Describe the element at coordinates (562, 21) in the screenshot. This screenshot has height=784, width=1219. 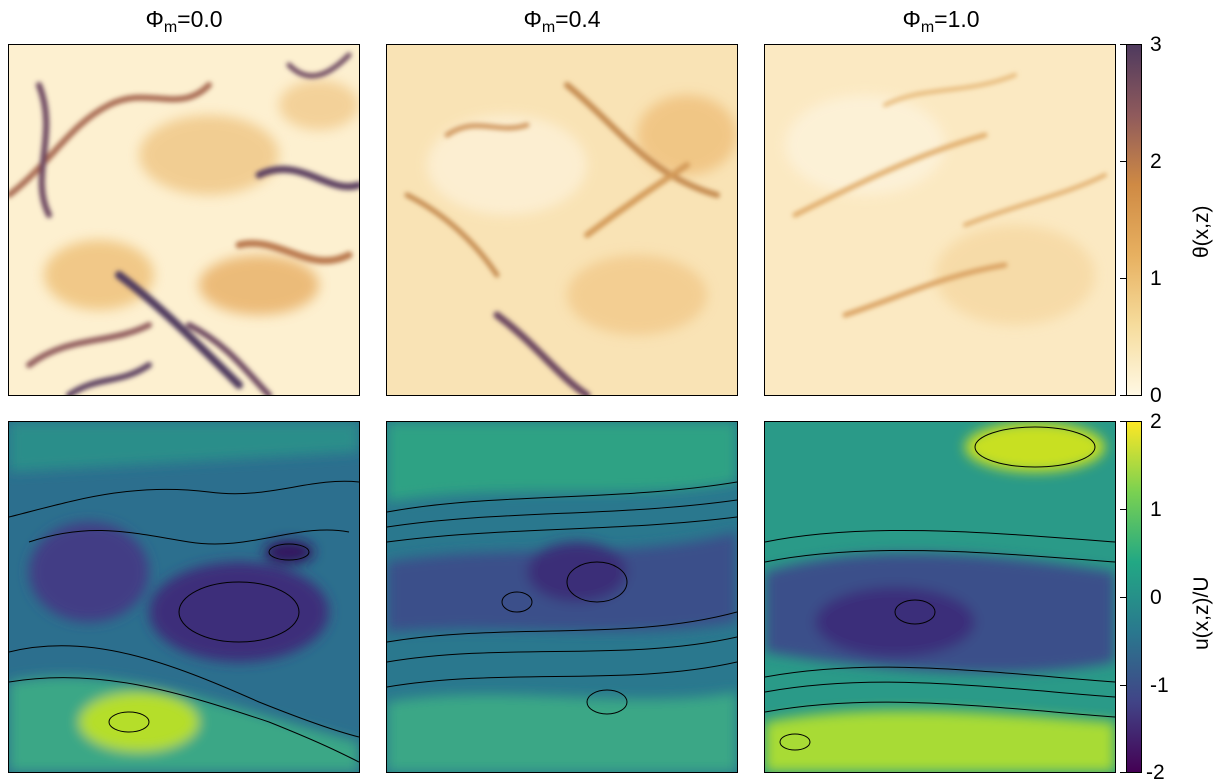
I see `column-title-1: Φm=0.4` at that location.